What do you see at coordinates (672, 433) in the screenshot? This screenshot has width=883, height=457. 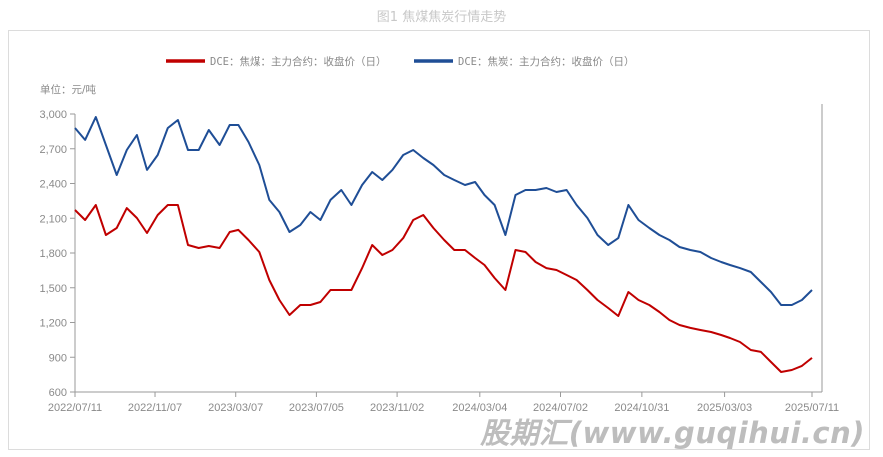 I see `watermark: 股期汇(www.guqihui.cn)` at bounding box center [672, 433].